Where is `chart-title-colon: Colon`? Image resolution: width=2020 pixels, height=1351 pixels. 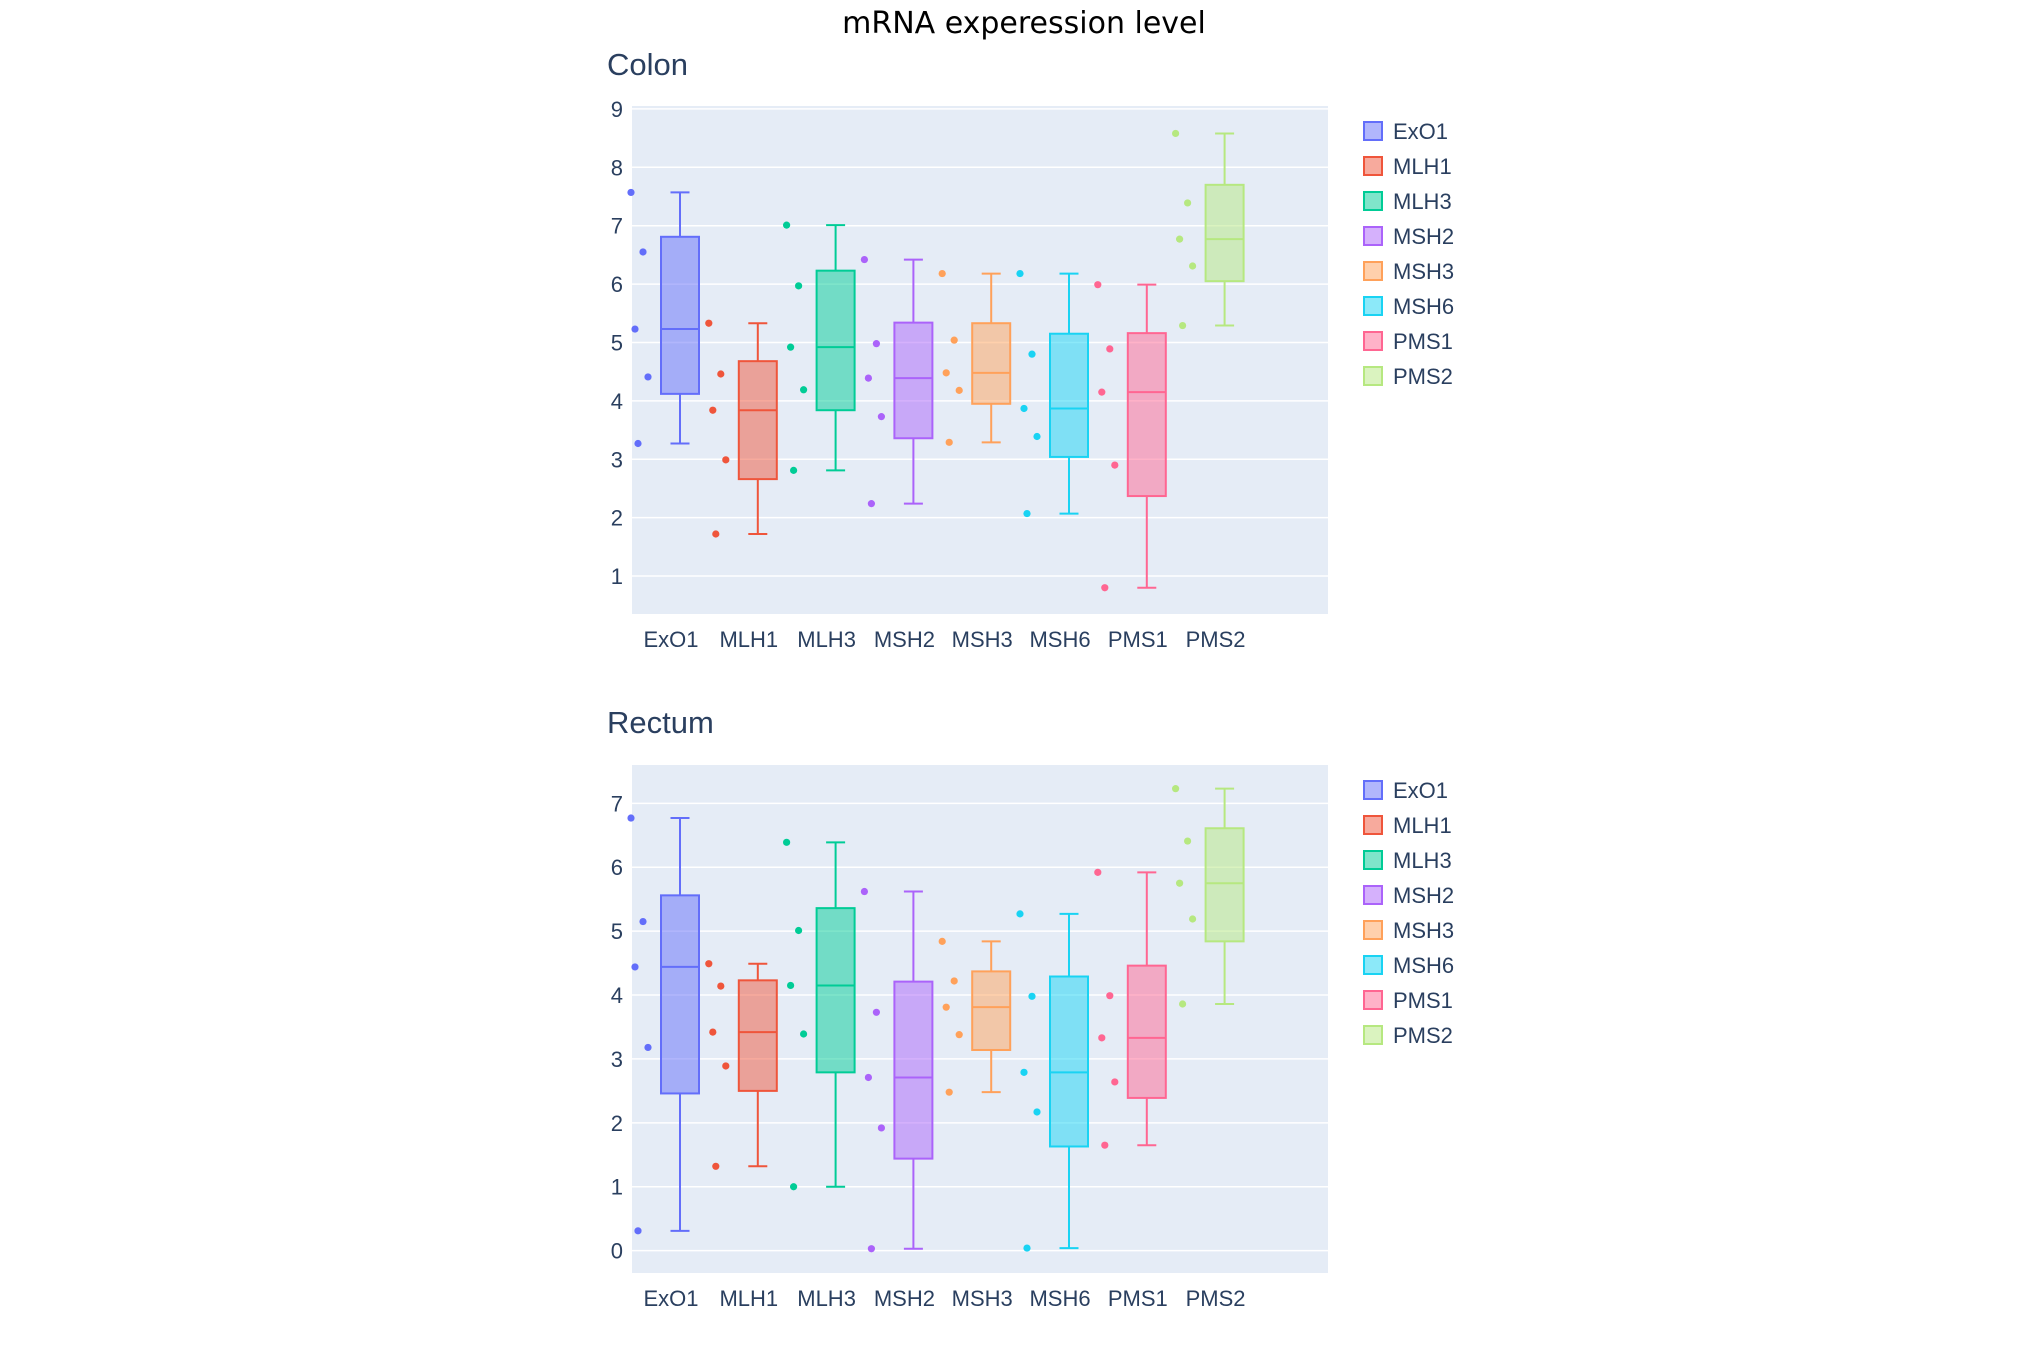 chart-title-colon: Colon is located at coordinates (647, 64).